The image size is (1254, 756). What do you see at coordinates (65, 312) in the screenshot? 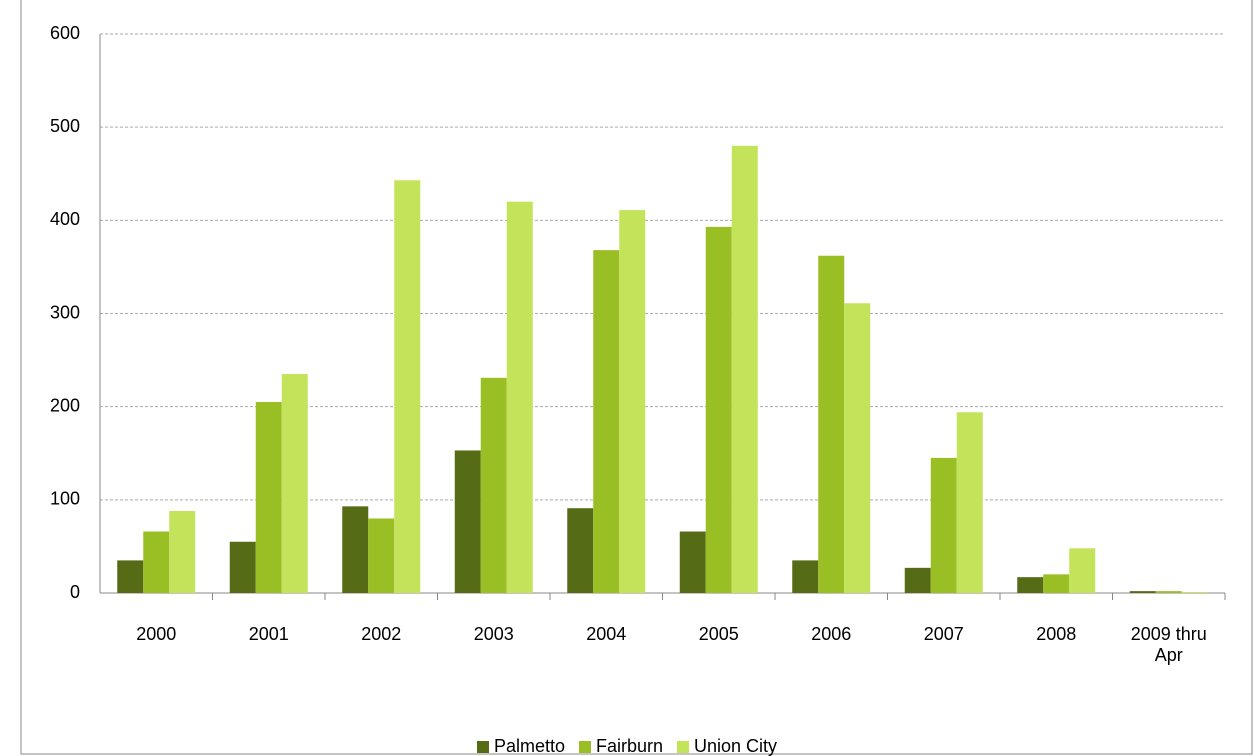
I see `y-tick-label: 300` at bounding box center [65, 312].